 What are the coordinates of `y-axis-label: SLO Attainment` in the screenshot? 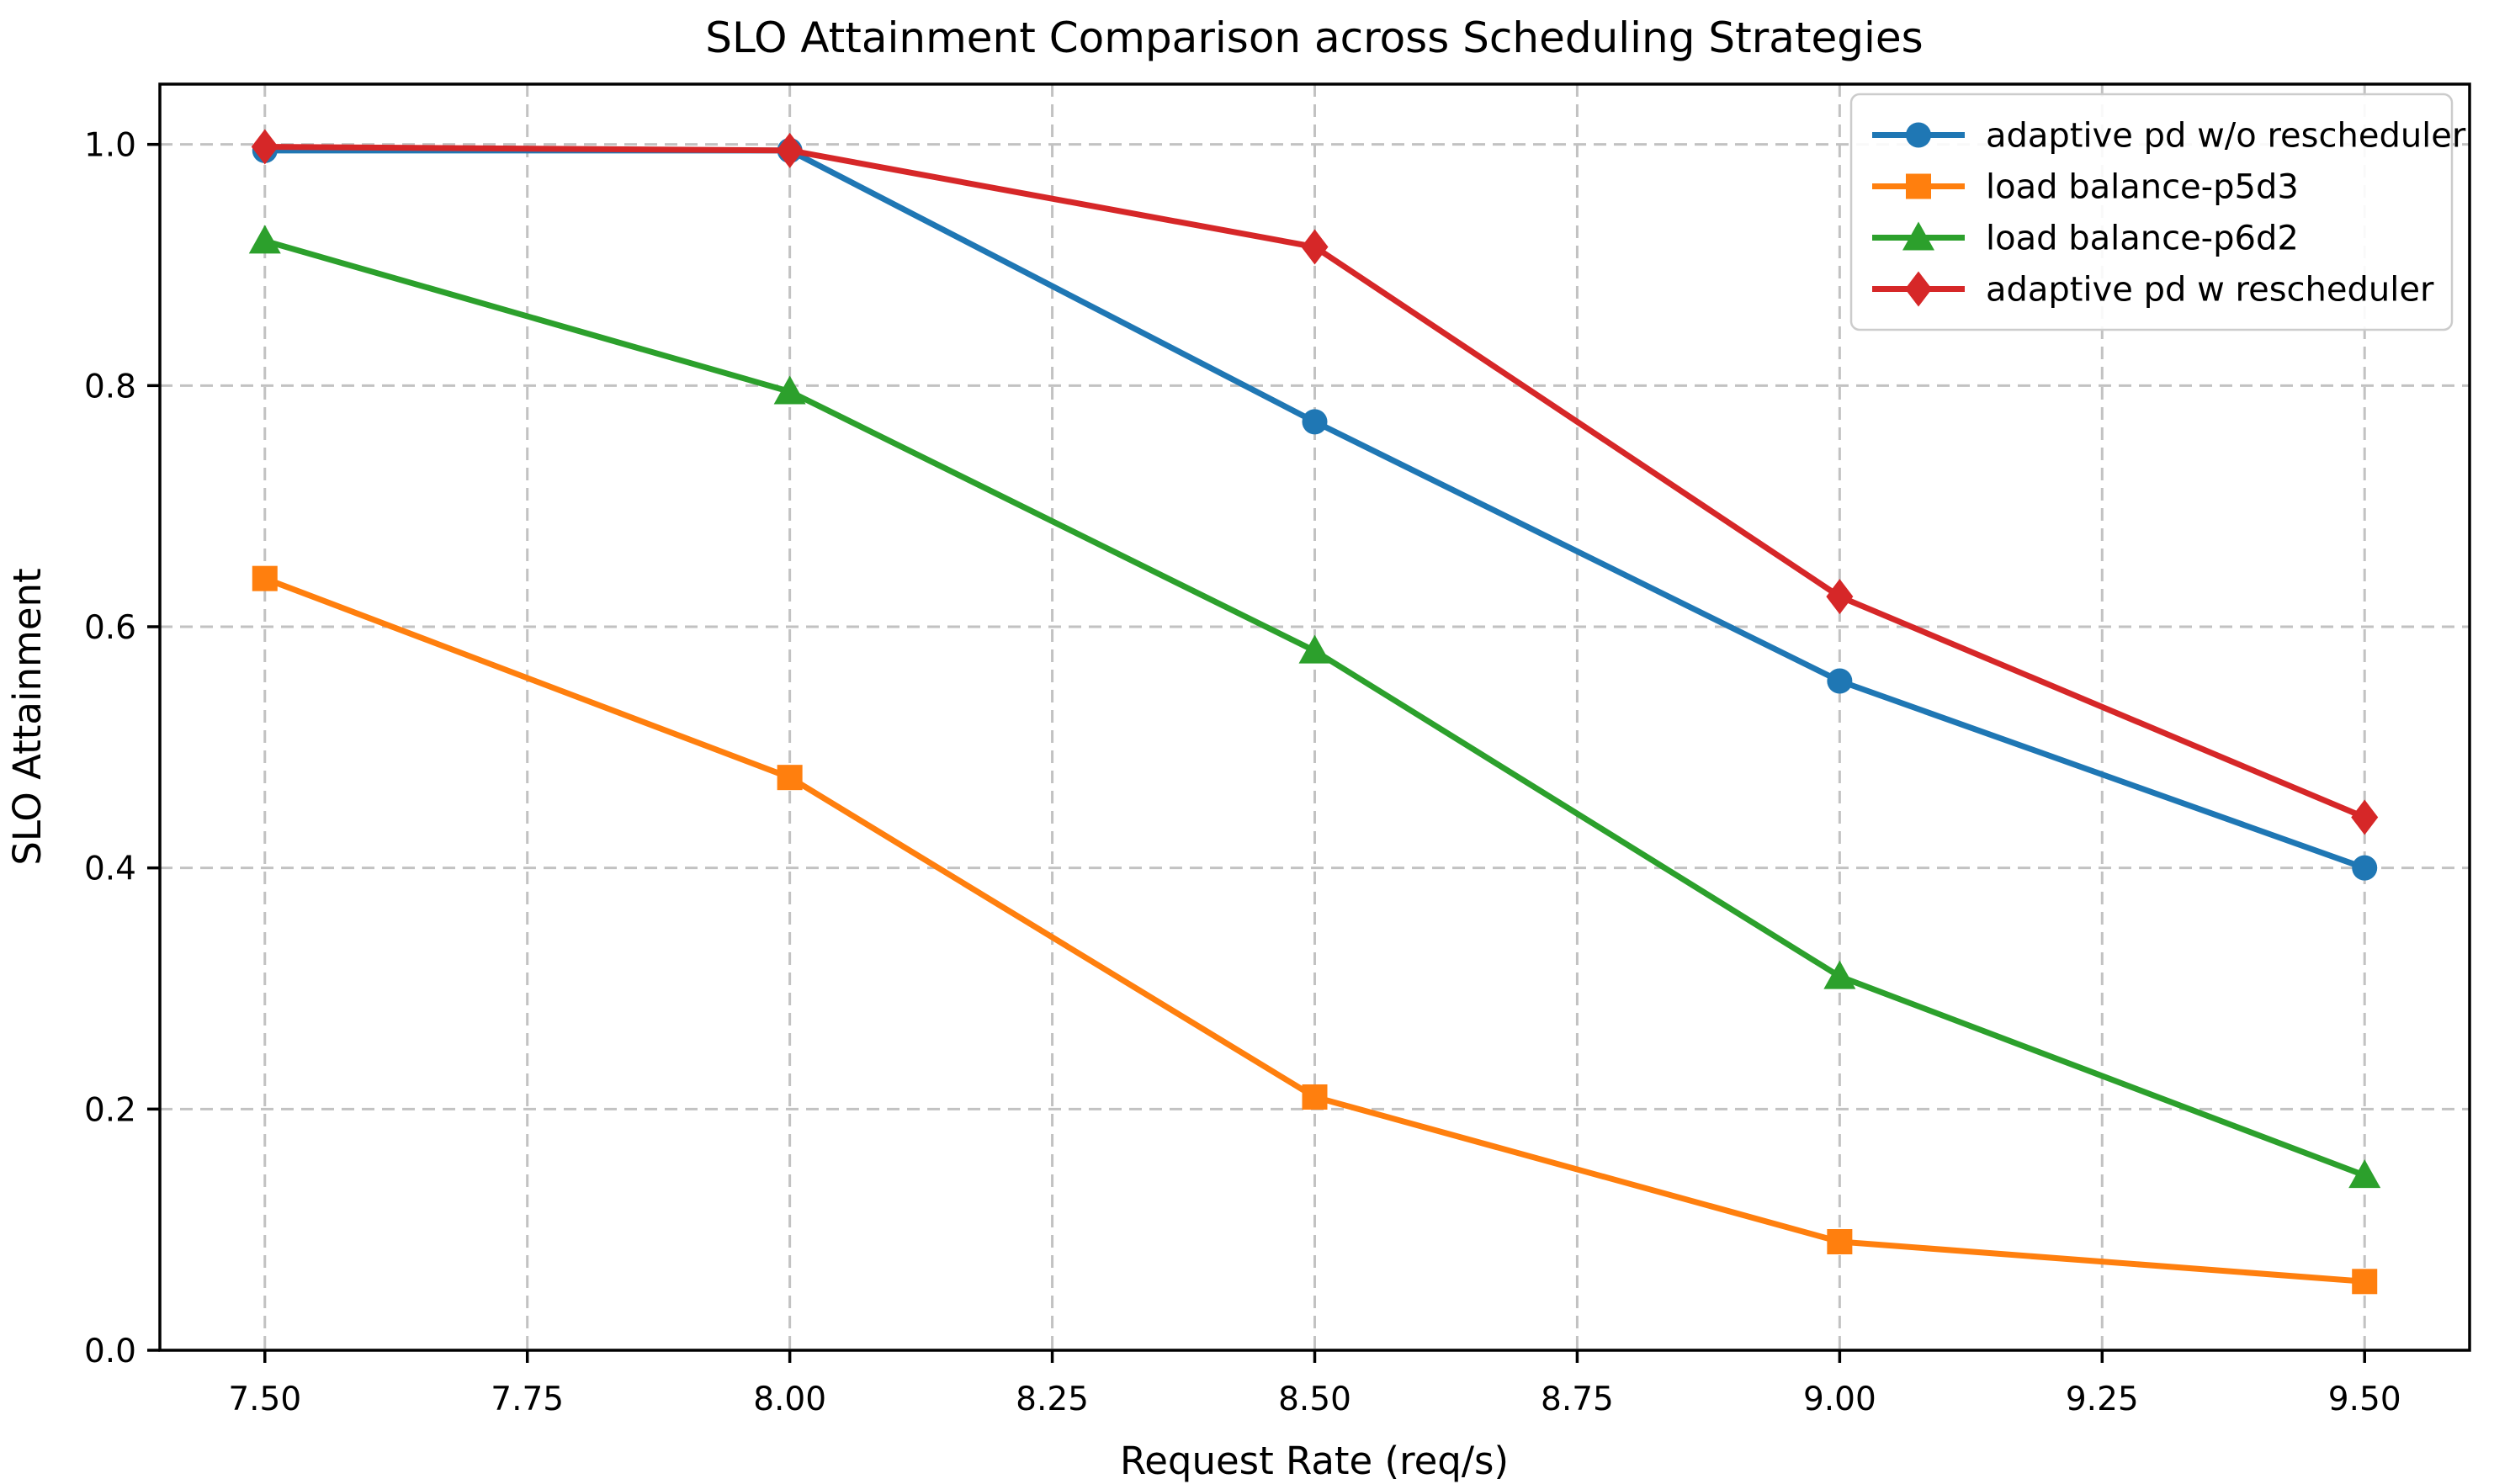 It's located at (27, 716).